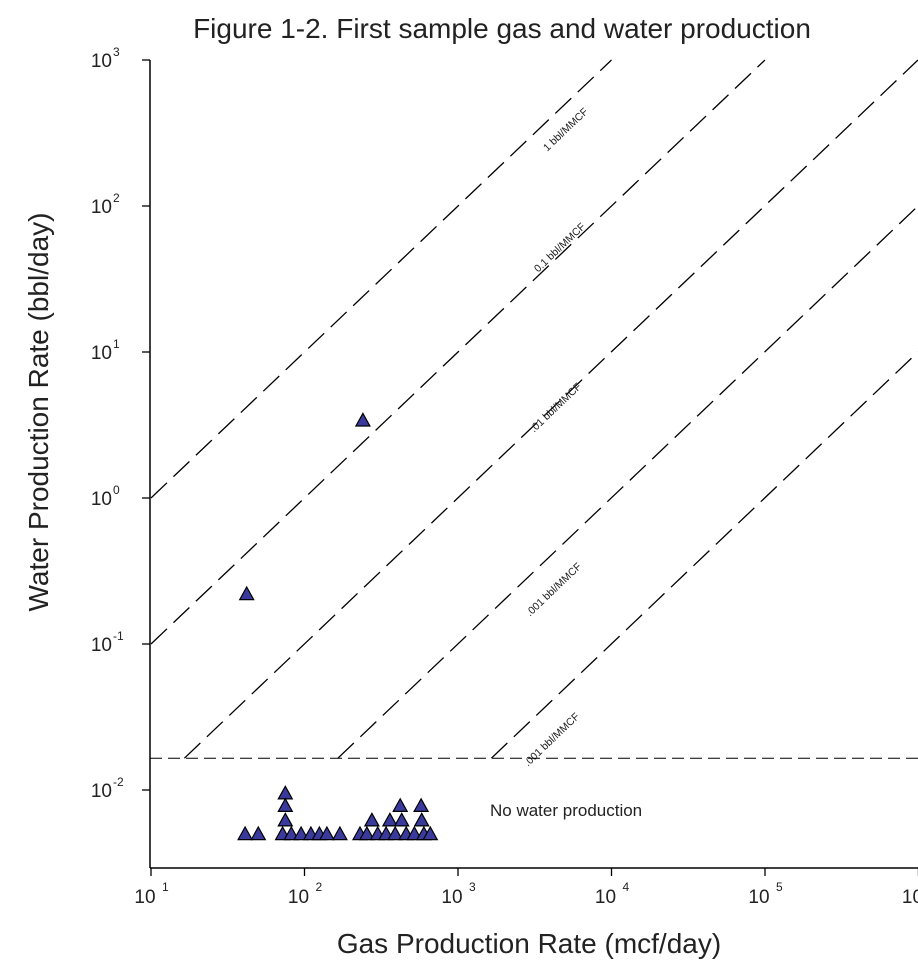 The height and width of the screenshot is (969, 918). Describe the element at coordinates (472, 887) in the screenshot. I see `x-tick-exponent: 3` at that location.